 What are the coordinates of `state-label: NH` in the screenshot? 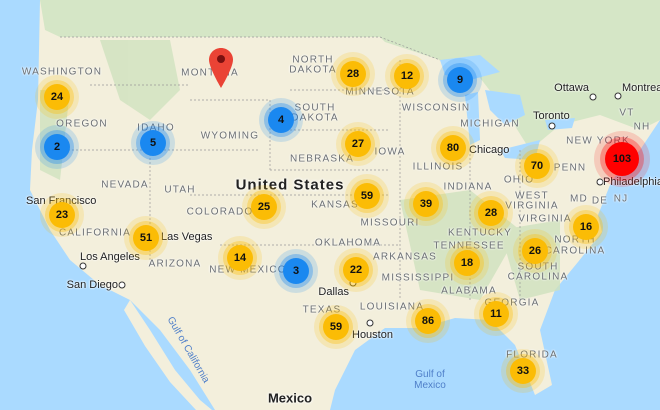 It's located at (642, 127).